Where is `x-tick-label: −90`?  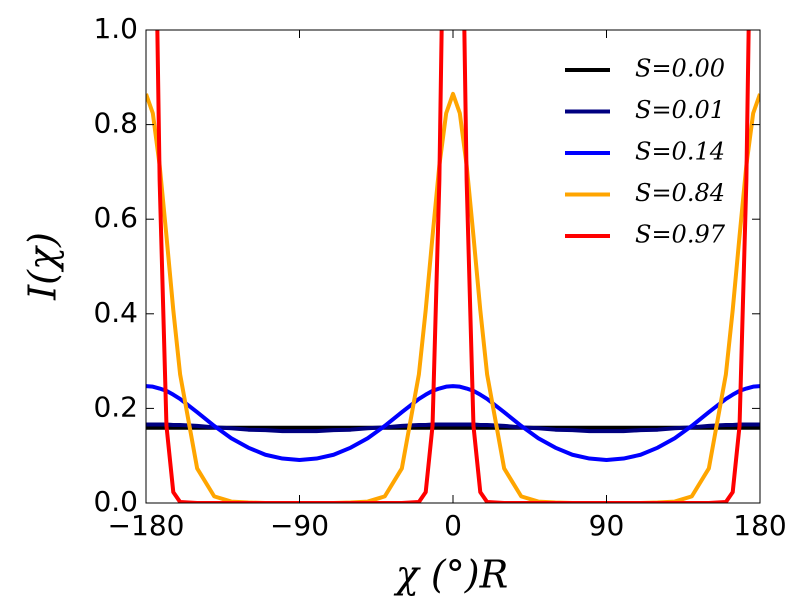 x-tick-label: −90 is located at coordinates (299, 525).